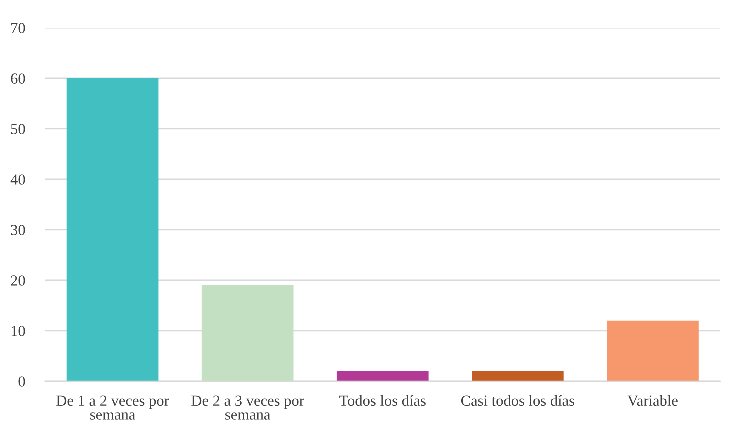  What do you see at coordinates (653, 400) in the screenshot?
I see `x-tick-label: Variable` at bounding box center [653, 400].